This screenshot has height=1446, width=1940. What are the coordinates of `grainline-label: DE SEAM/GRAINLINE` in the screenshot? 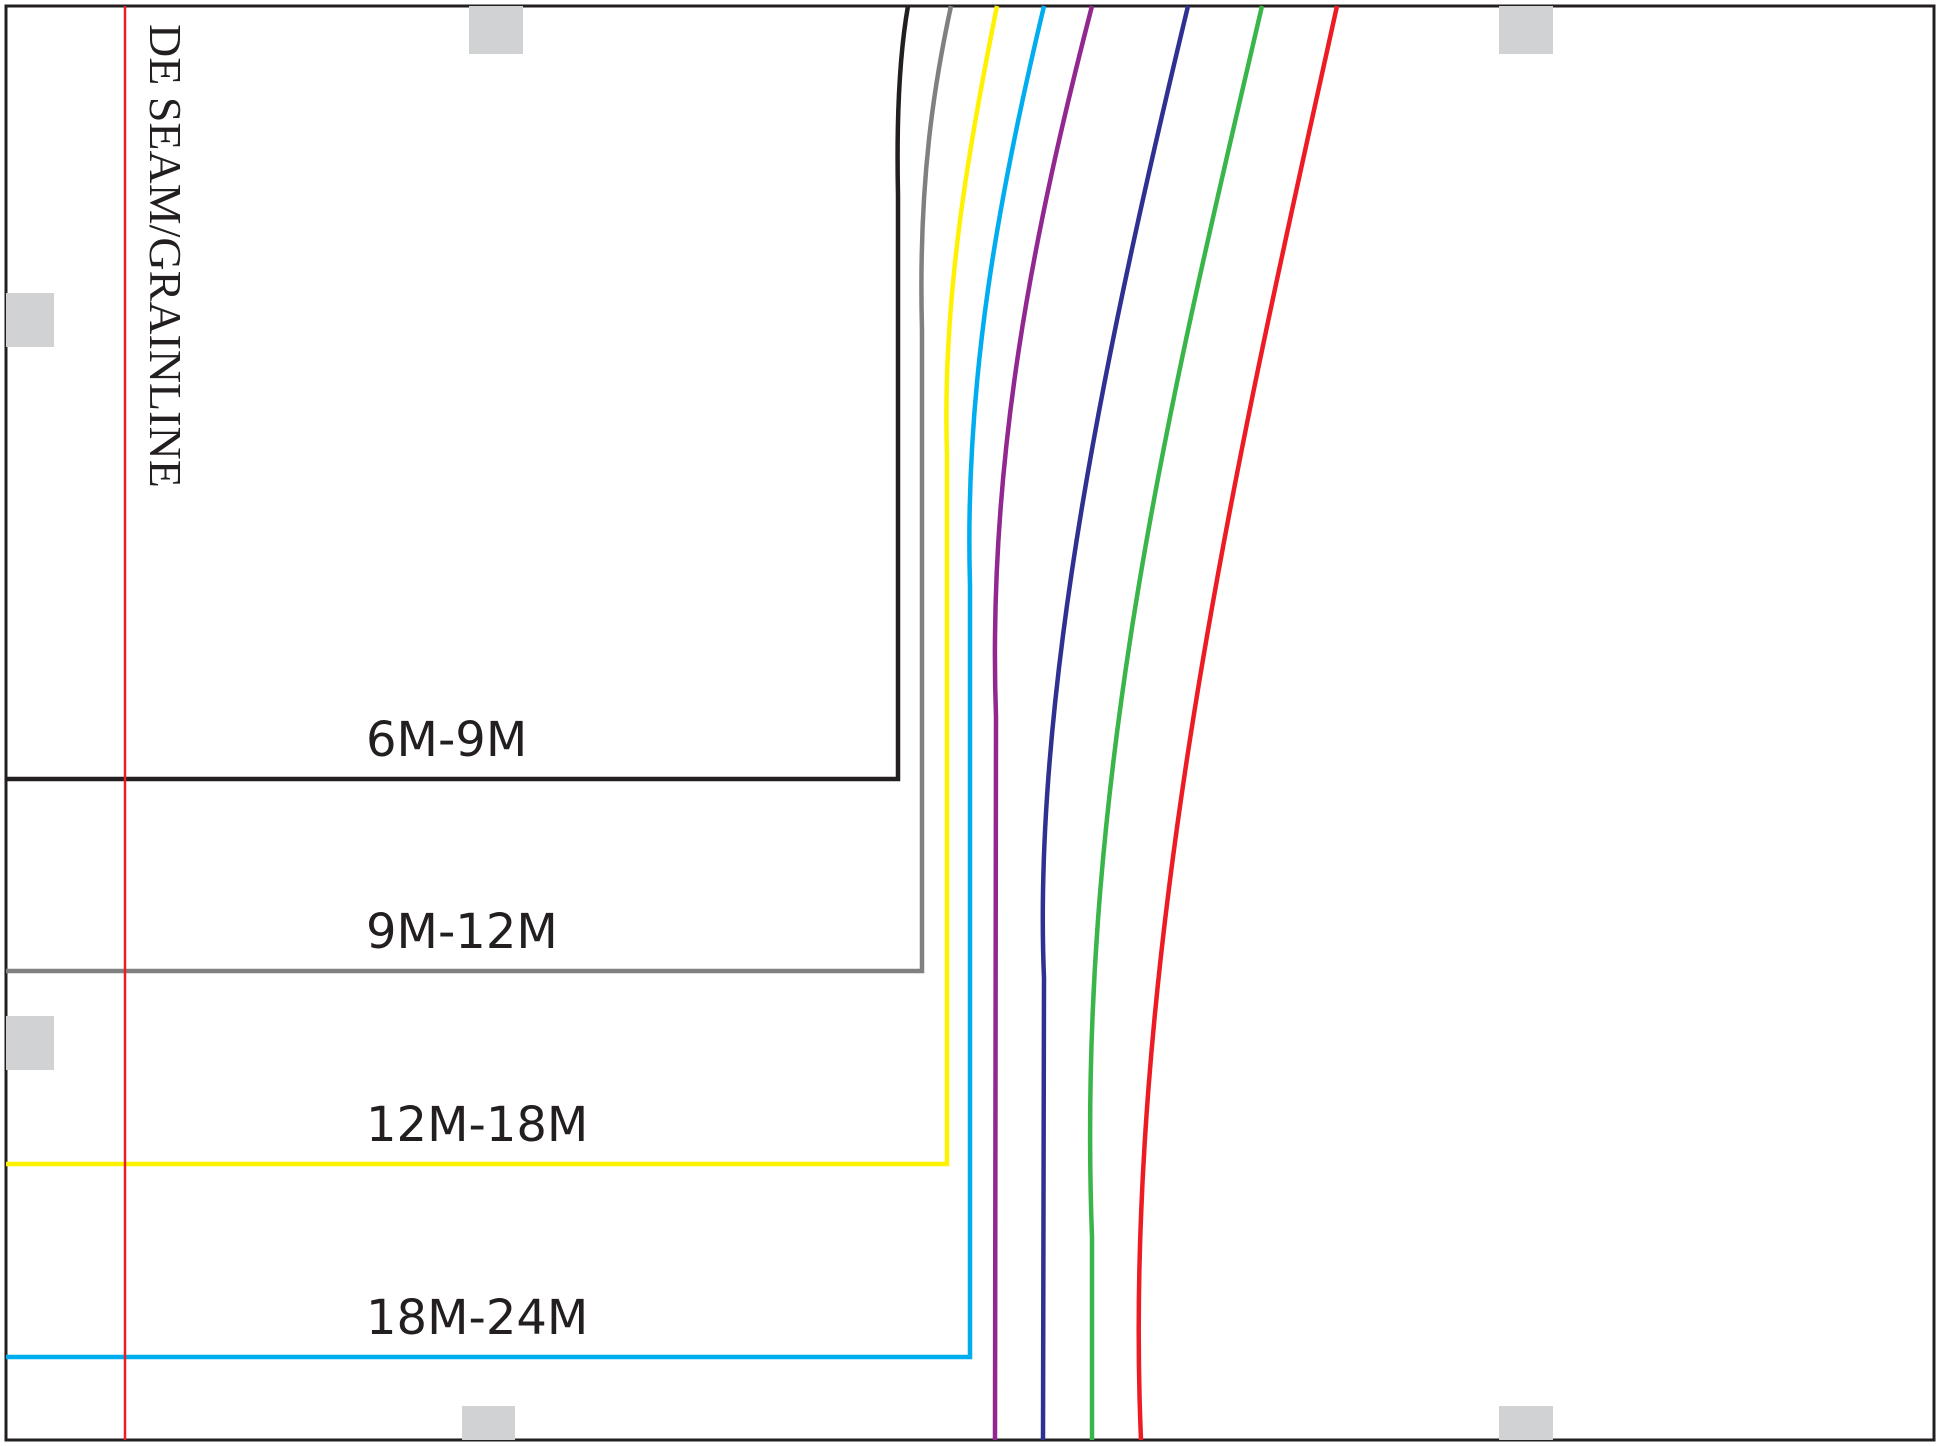 It's located at (165, 256).